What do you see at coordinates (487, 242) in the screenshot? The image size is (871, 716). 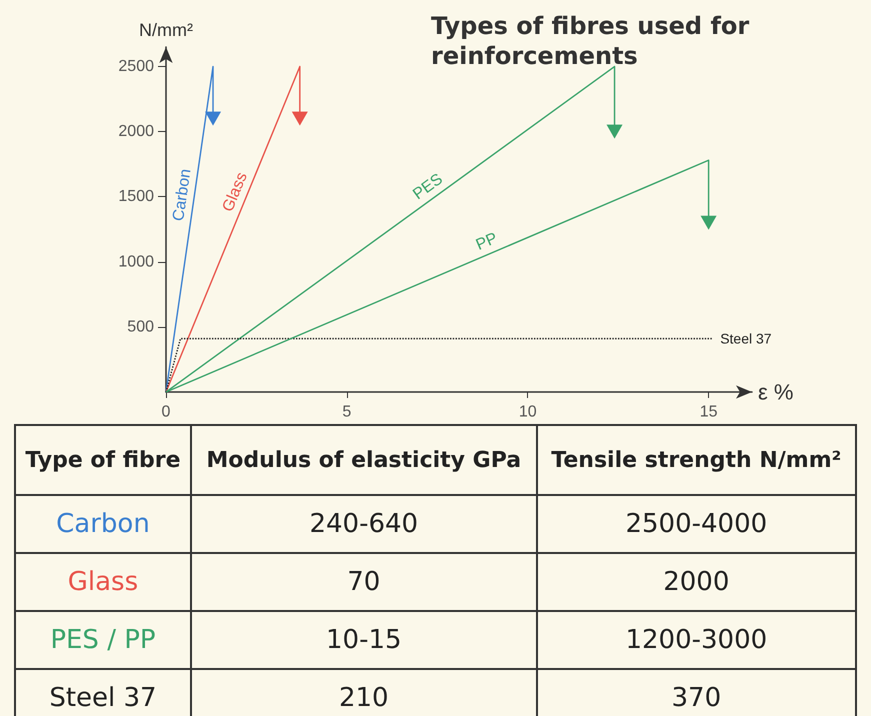 I see `text: PP` at bounding box center [487, 242].